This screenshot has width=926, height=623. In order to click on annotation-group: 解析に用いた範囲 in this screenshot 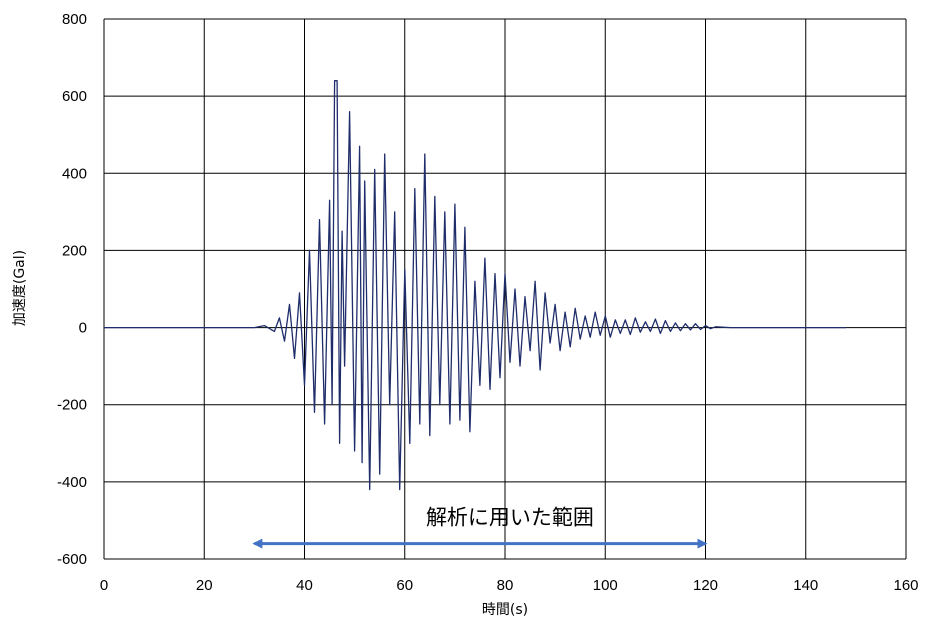, I will do `click(480, 527)`.